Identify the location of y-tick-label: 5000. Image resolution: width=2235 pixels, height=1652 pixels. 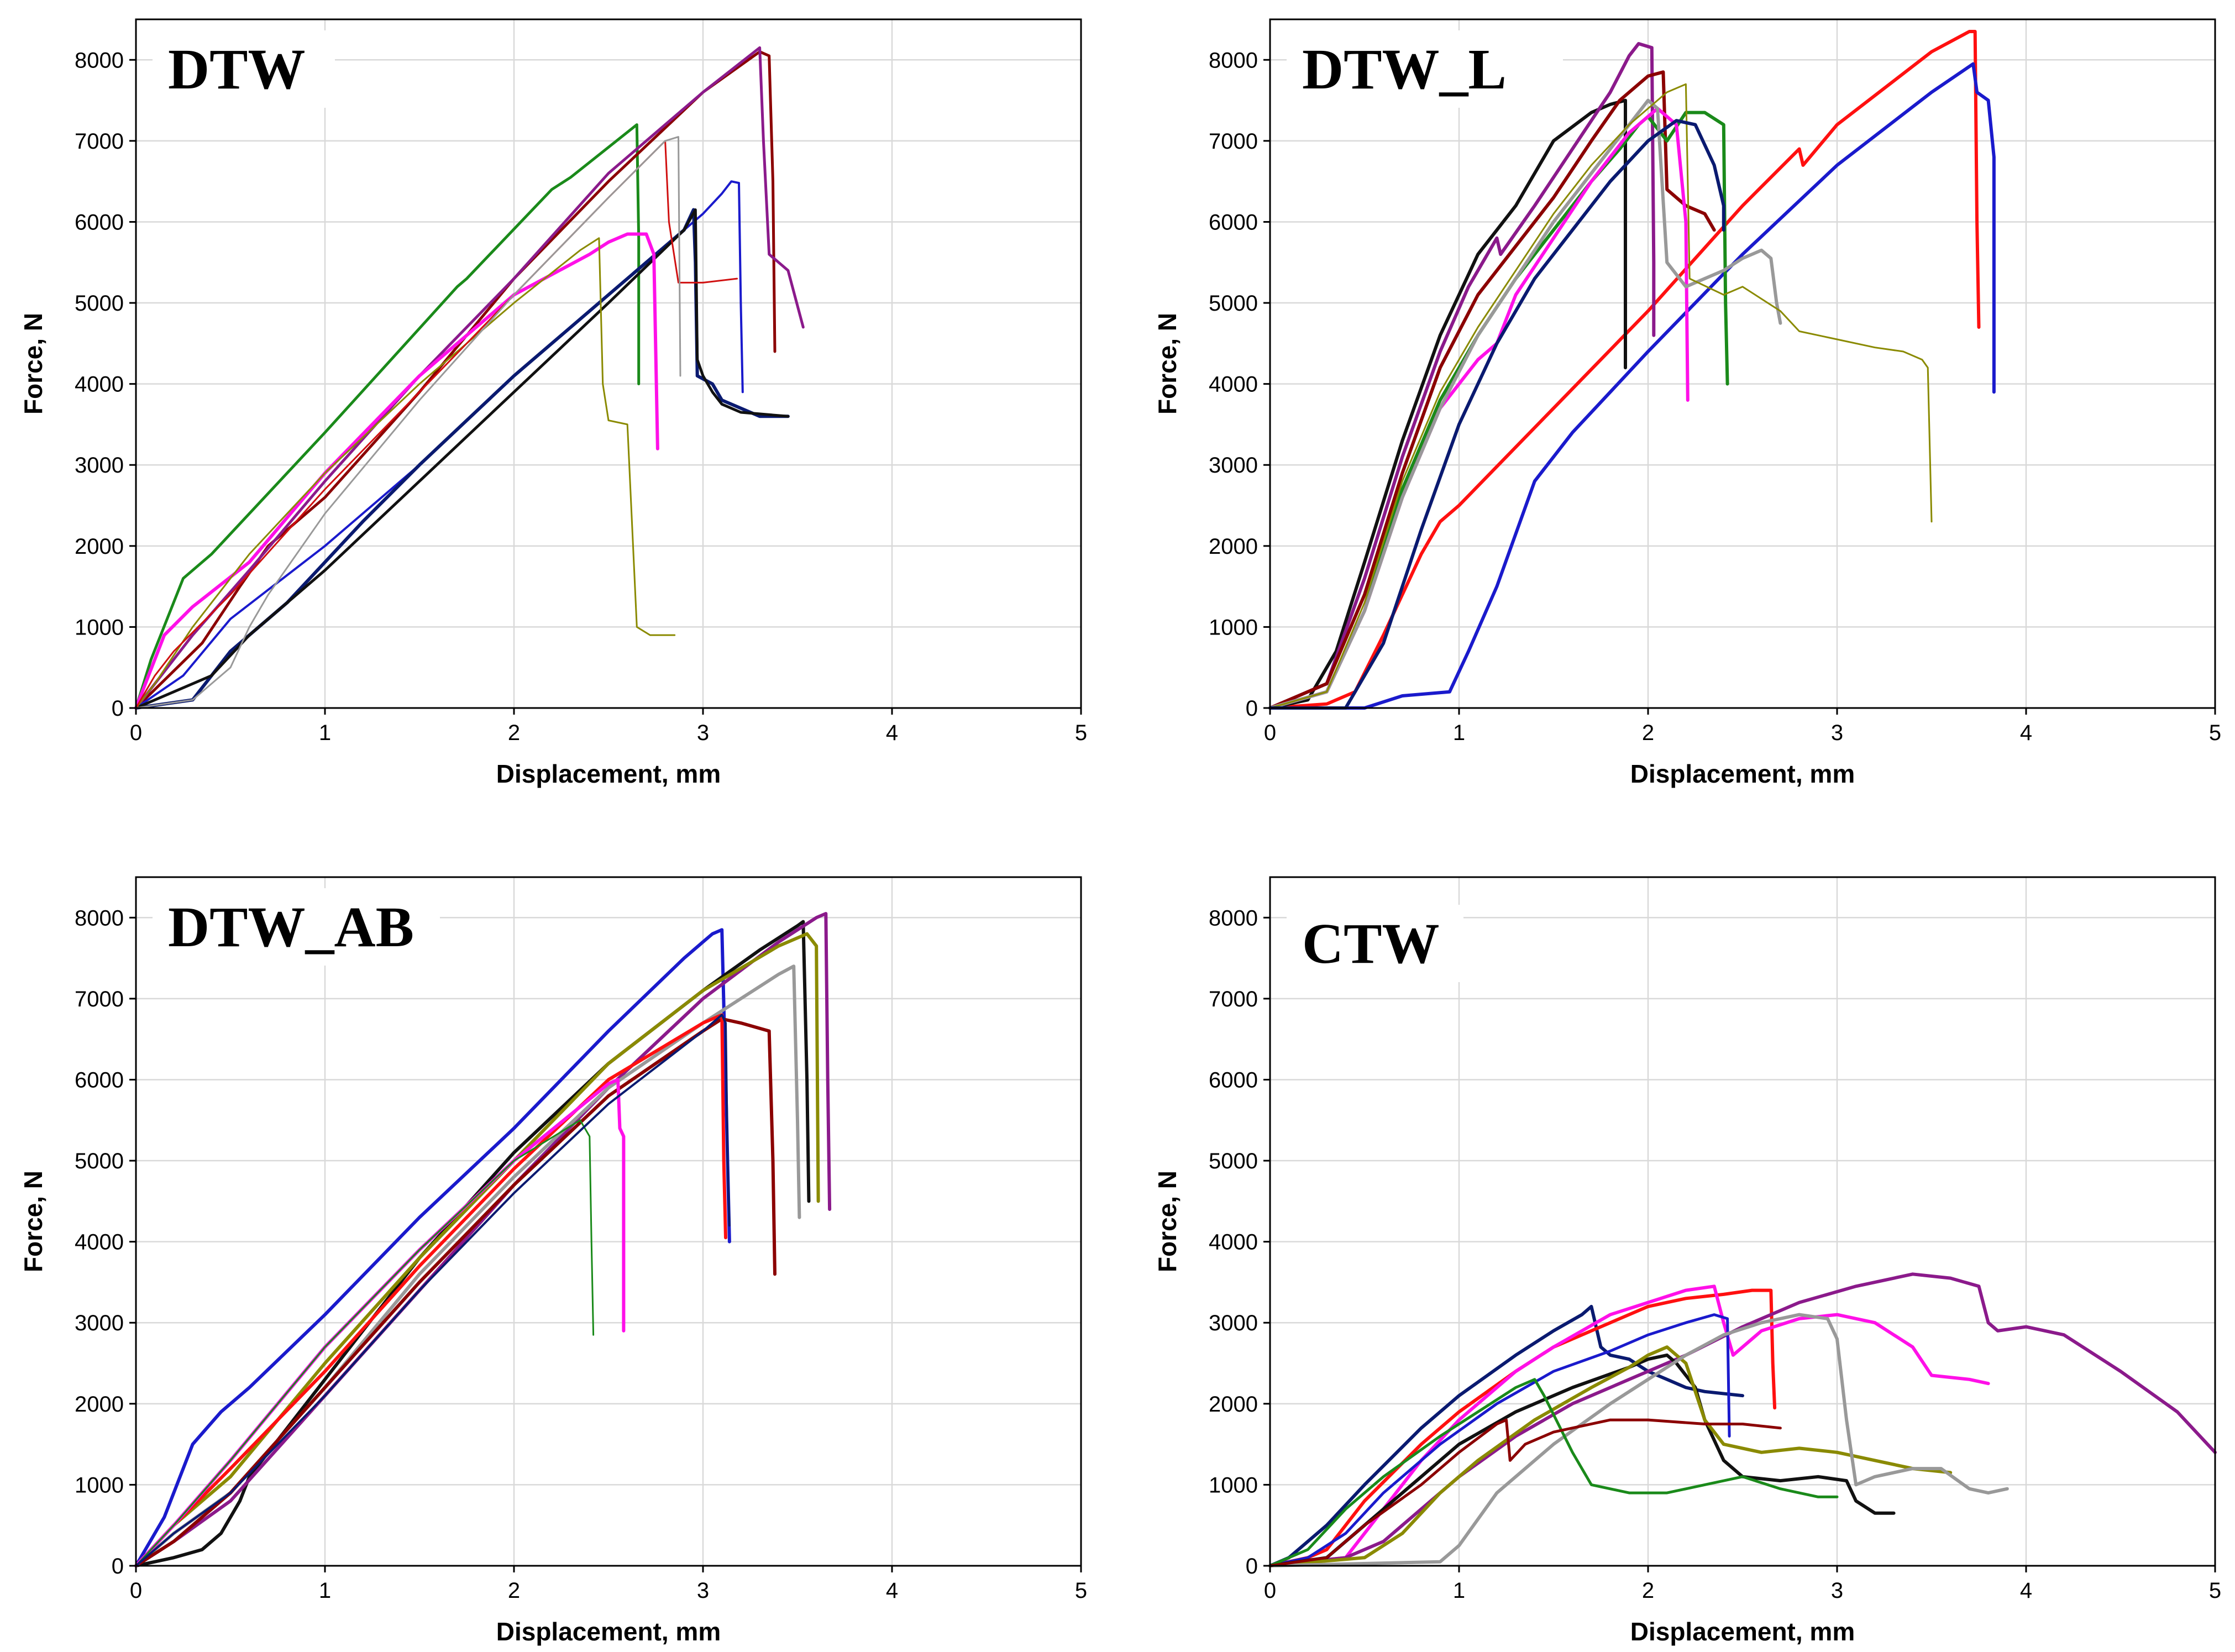
(1233, 1161).